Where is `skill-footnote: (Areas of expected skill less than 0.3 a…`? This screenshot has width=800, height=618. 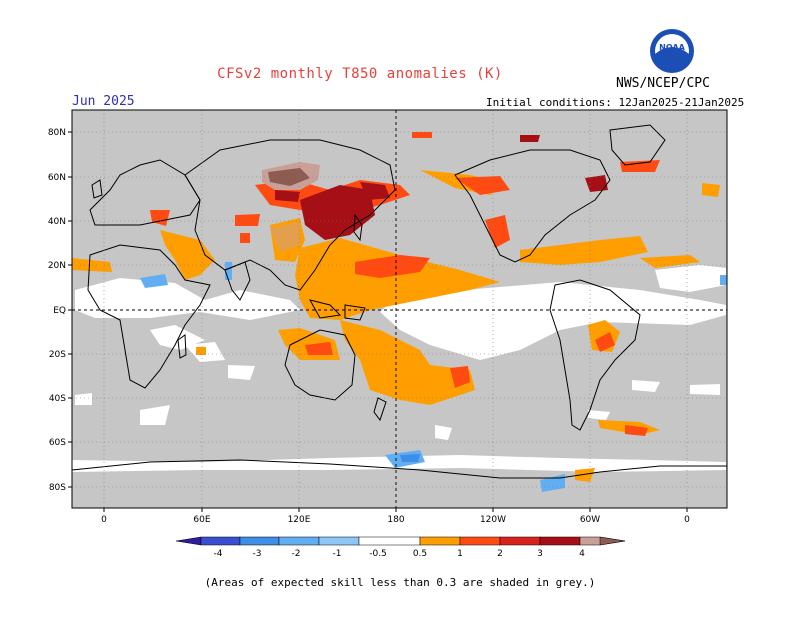
skill-footnote: (Areas of expected skill less than 0.3 a… is located at coordinates (400, 582).